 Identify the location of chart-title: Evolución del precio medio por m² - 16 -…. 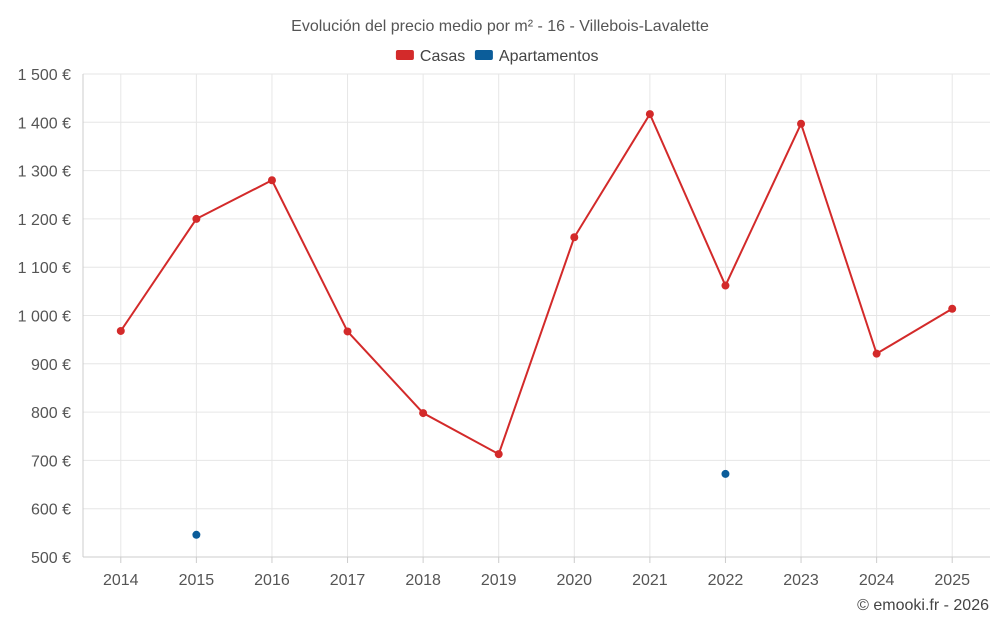
(500, 26).